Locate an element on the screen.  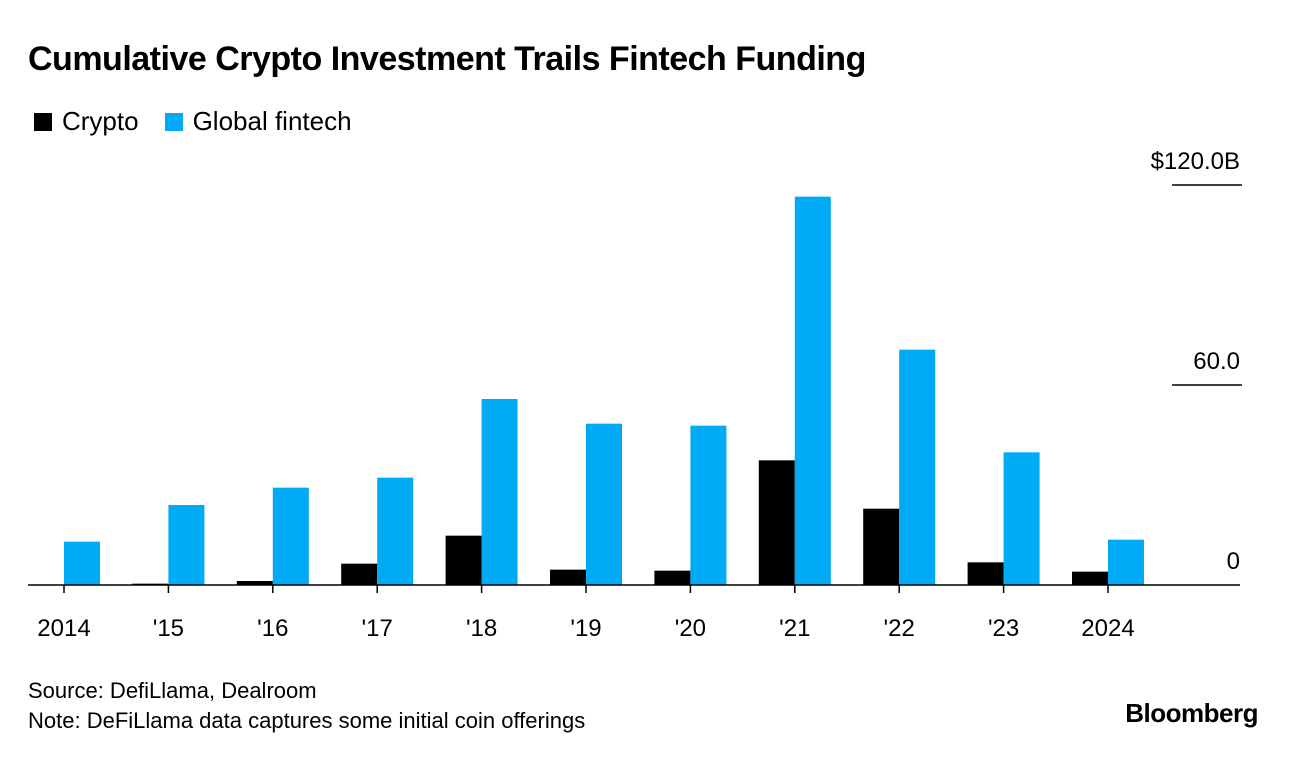
x-tick-label: '21 is located at coordinates (794, 628).